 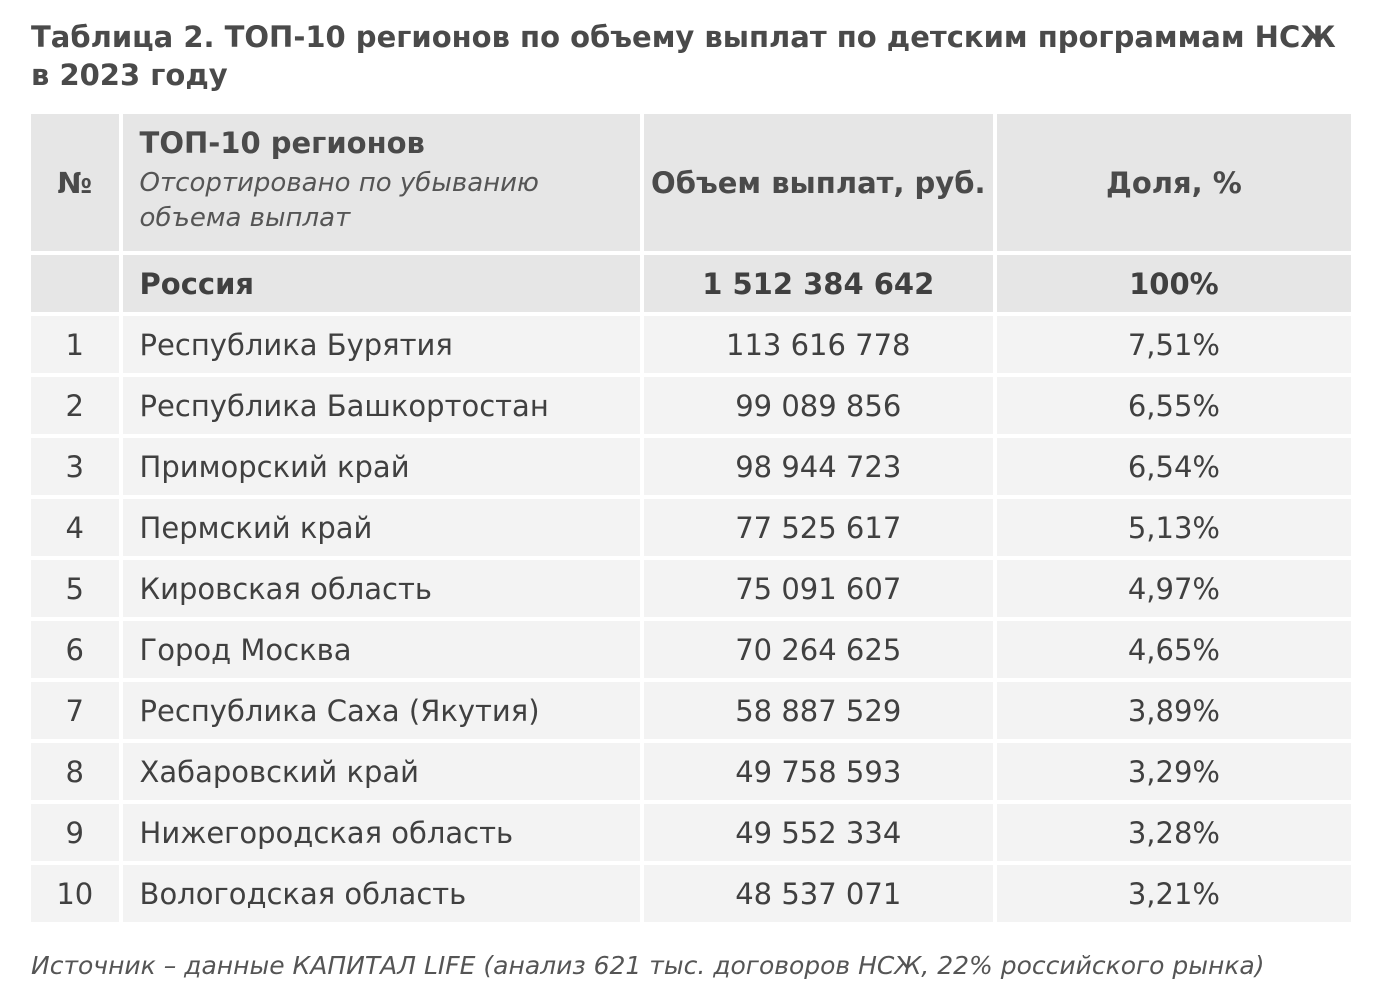 I want to click on row-num: 1, so click(x=77, y=346).